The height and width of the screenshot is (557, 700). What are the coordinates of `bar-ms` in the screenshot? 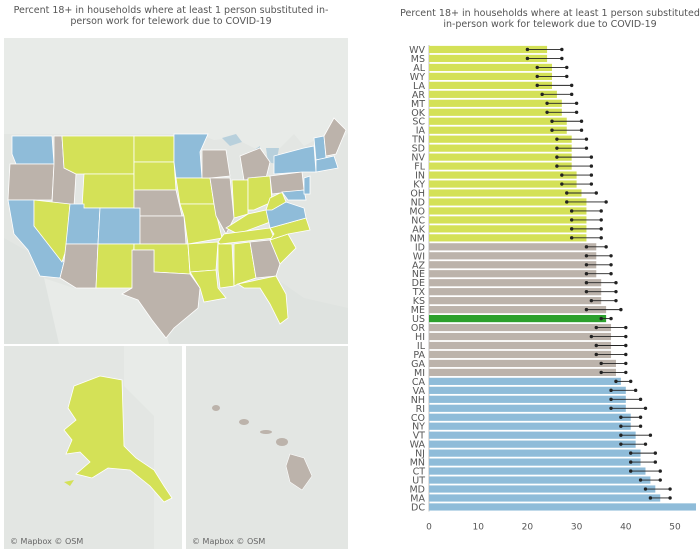 It's located at (488, 58).